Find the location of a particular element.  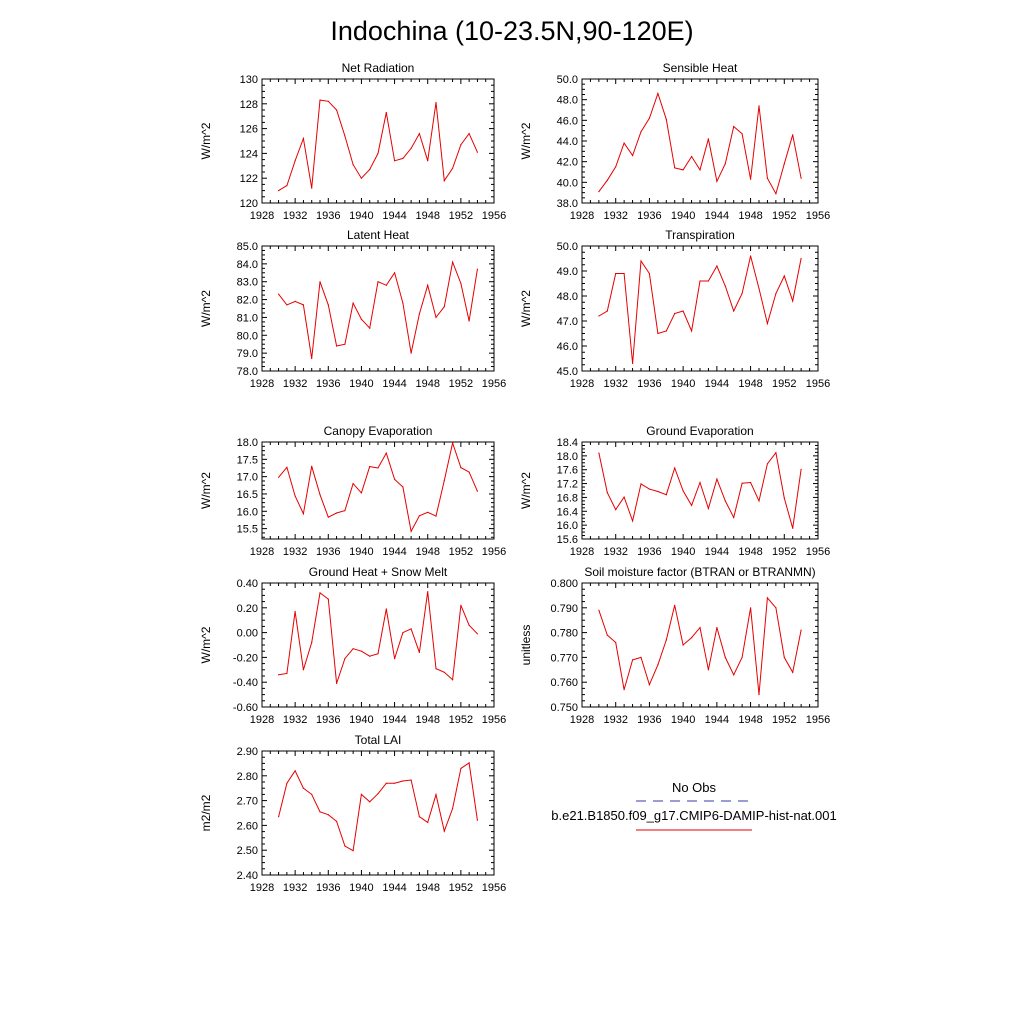

y-tick-label: 2.80 is located at coordinates (247, 777).